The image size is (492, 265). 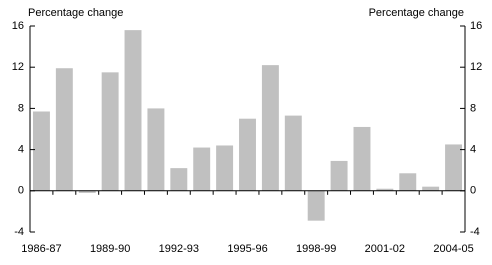 What do you see at coordinates (316, 249) in the screenshot?
I see `x-tick-label: 1998-99` at bounding box center [316, 249].